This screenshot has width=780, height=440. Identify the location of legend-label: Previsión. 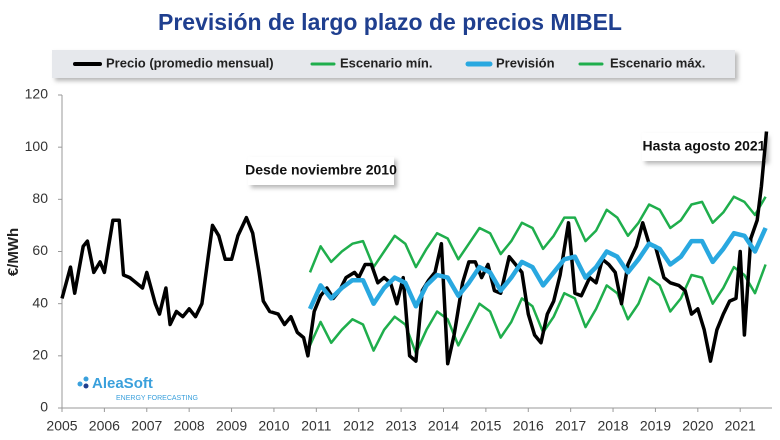
(525, 62).